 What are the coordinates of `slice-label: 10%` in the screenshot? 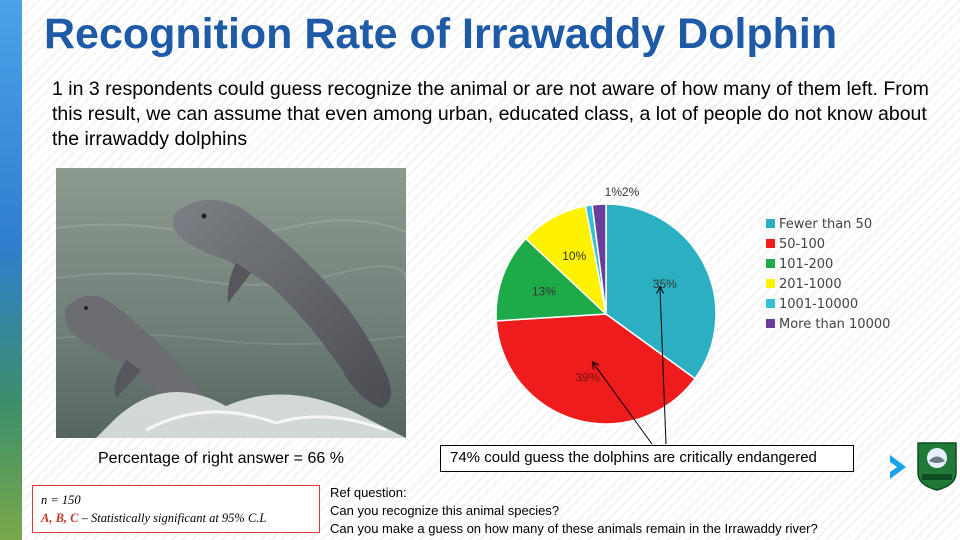 It's located at (574, 256).